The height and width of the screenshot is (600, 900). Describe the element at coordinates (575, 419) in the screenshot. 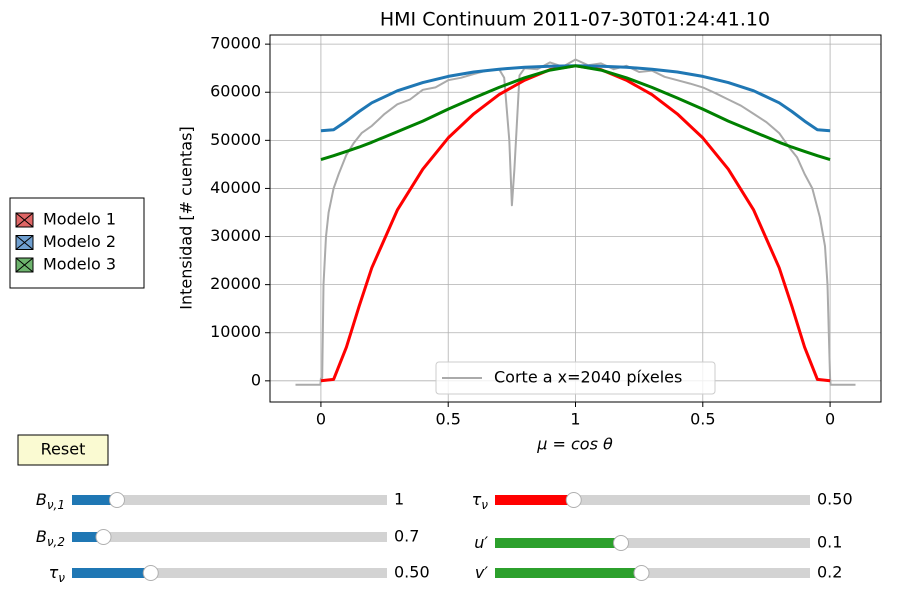

I see `x-tick-label: 1` at that location.